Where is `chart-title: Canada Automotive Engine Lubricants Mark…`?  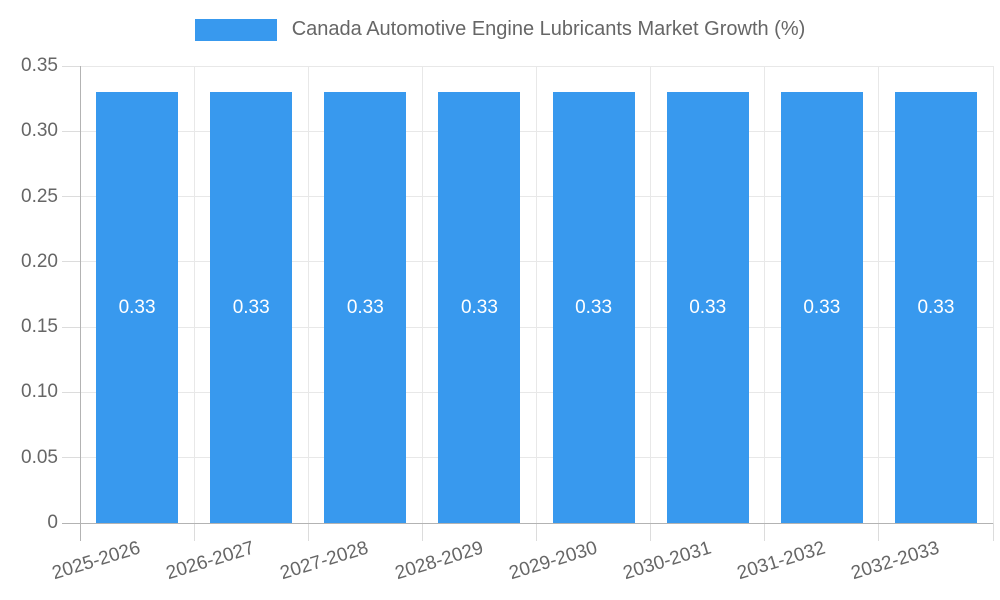 chart-title: Canada Automotive Engine Lubricants Mark… is located at coordinates (548, 29).